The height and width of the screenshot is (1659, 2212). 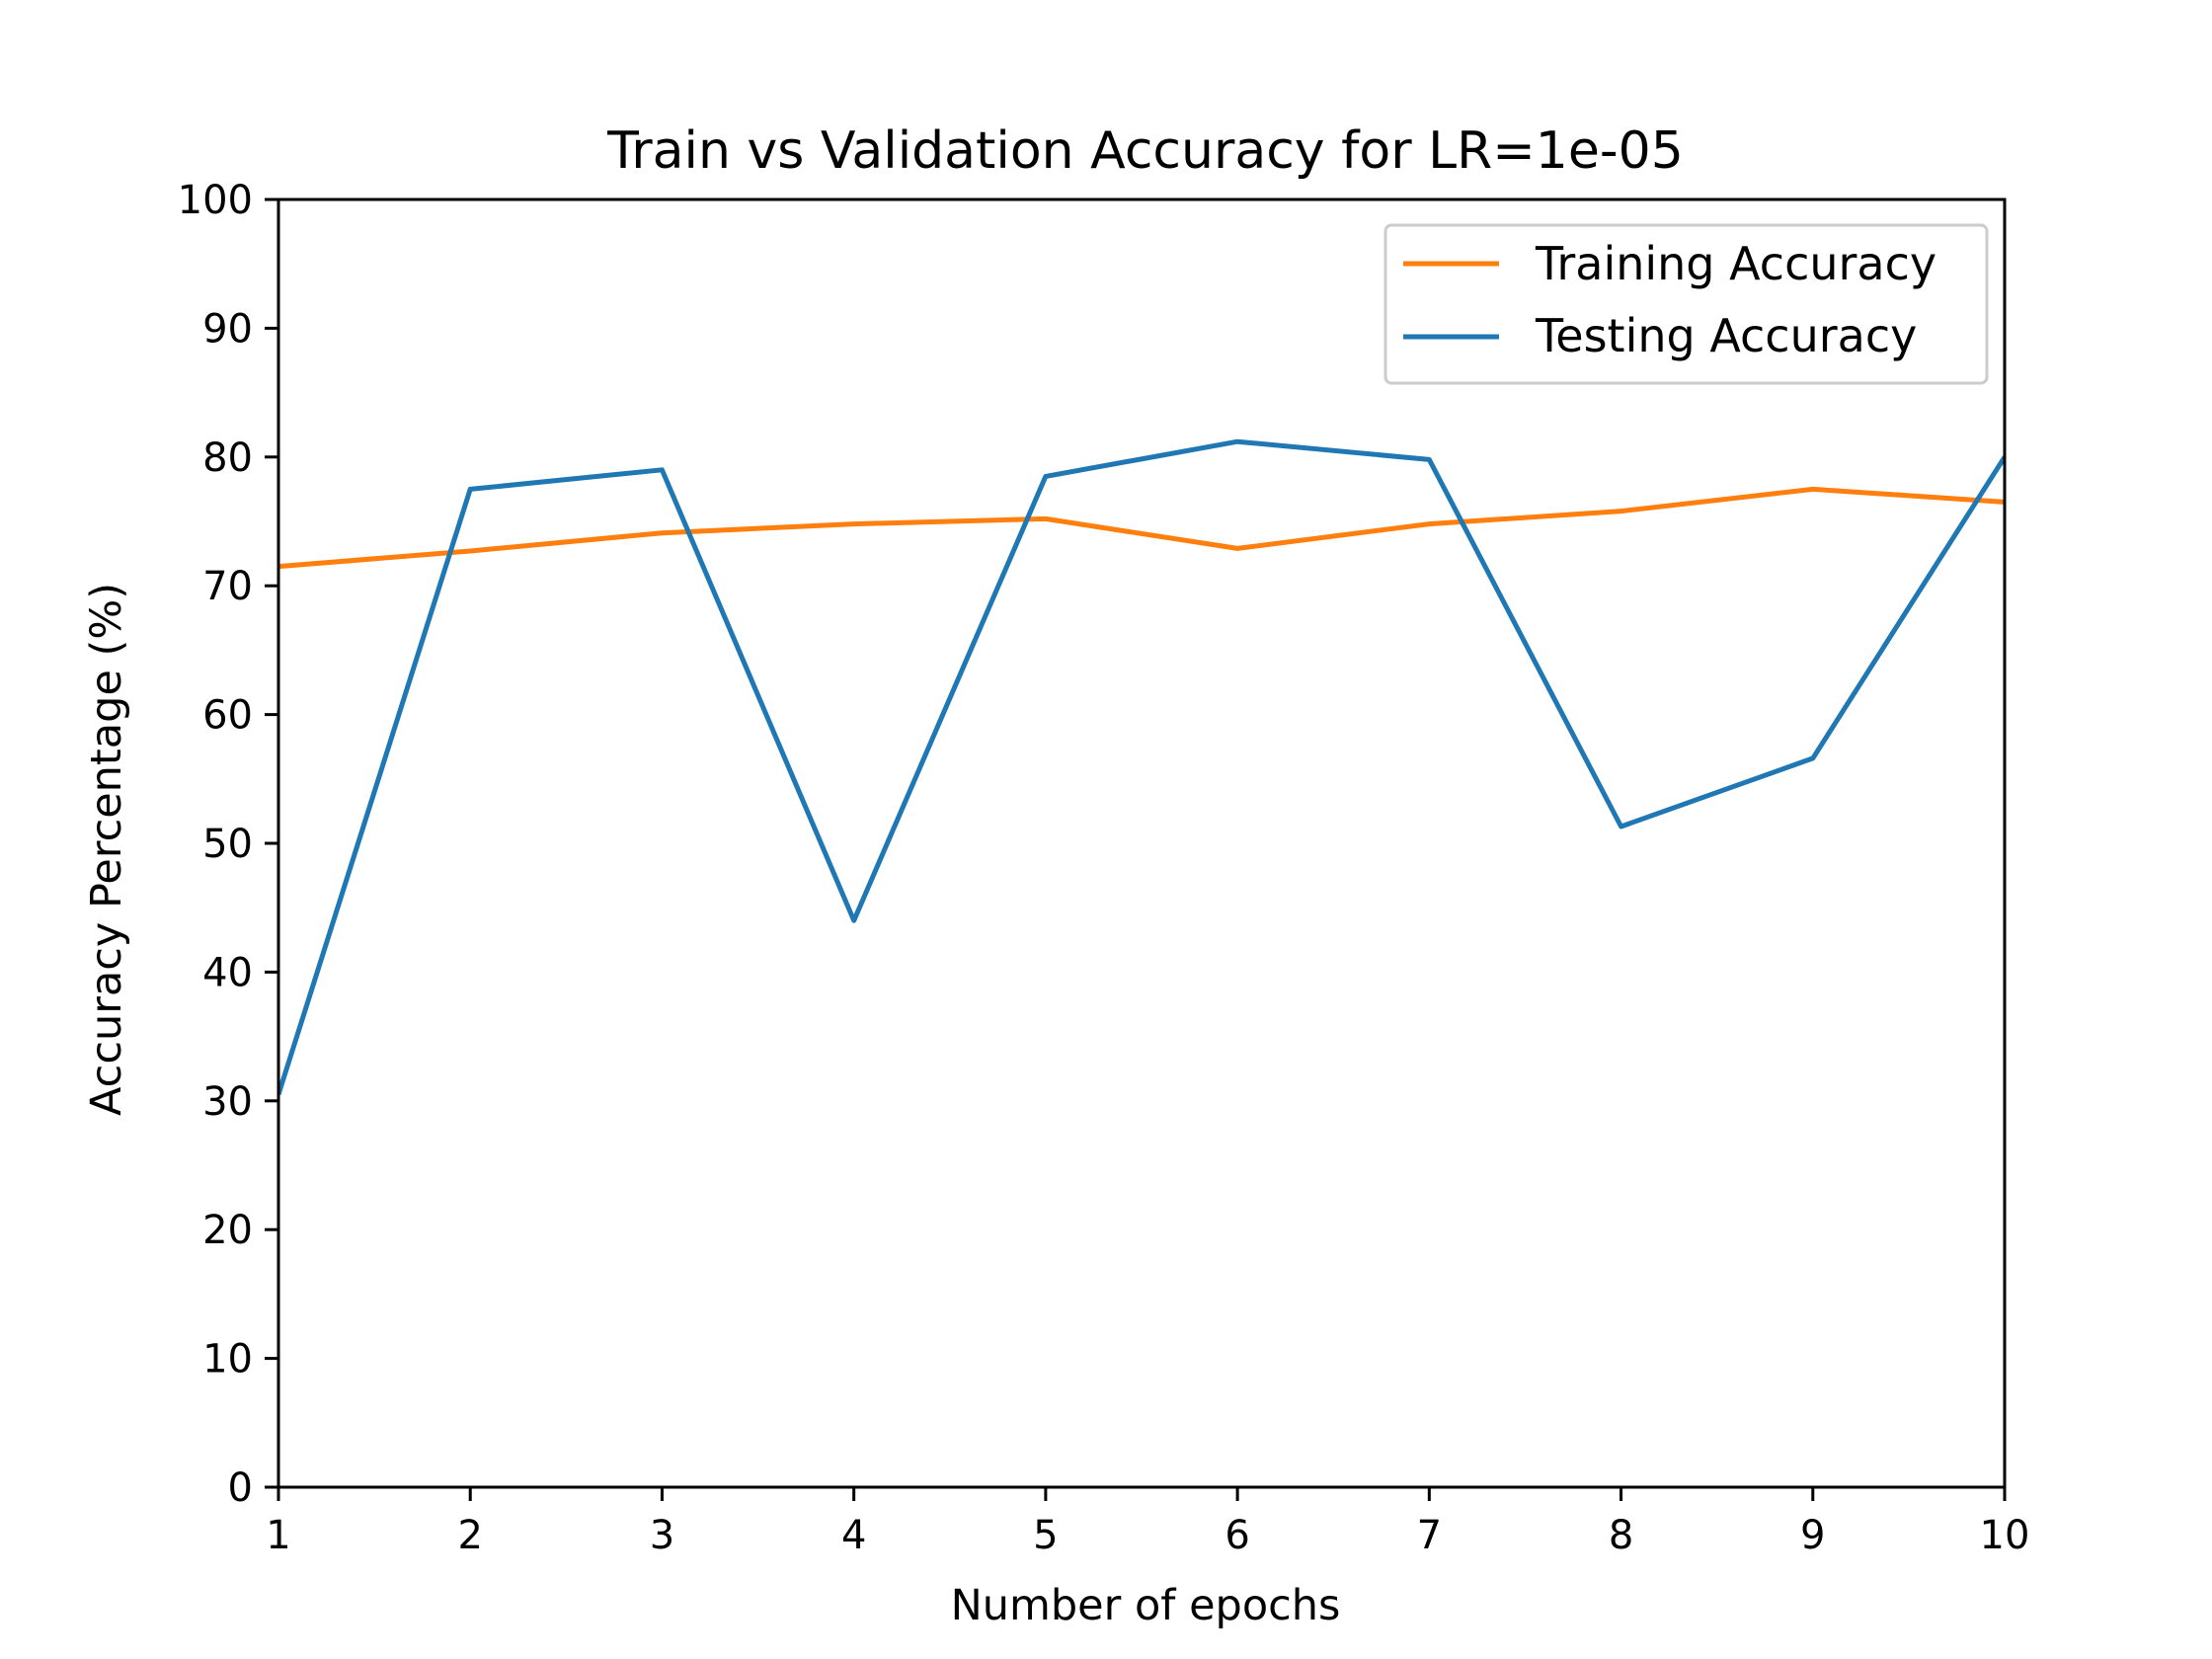 I want to click on x-tick-label: 4, so click(x=853, y=1536).